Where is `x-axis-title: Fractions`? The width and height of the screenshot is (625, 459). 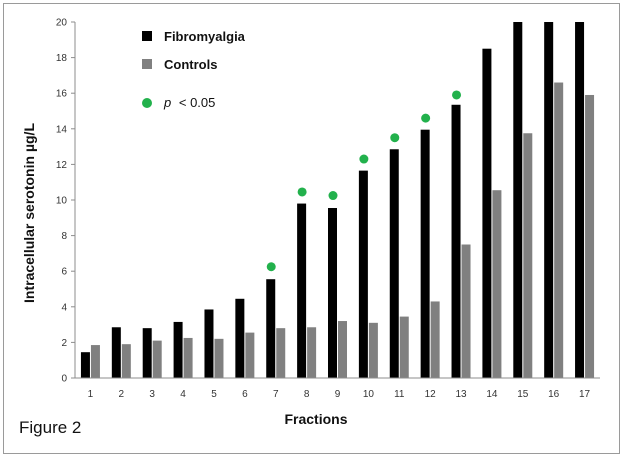
x-axis-title: Fractions is located at coordinates (315, 419).